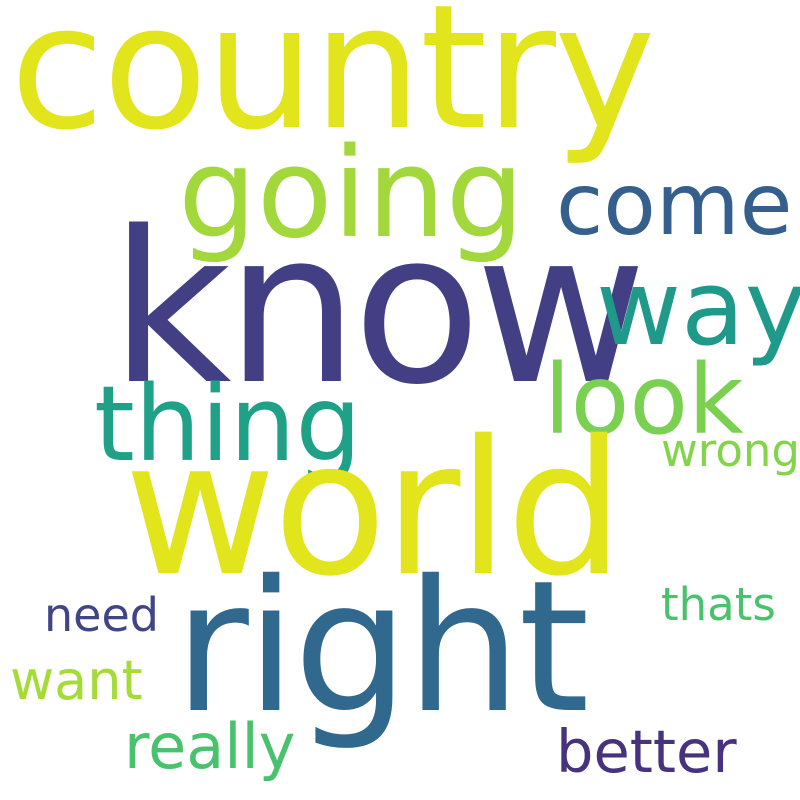  Describe the element at coordinates (351, 194) in the screenshot. I see `word-going: going` at that location.